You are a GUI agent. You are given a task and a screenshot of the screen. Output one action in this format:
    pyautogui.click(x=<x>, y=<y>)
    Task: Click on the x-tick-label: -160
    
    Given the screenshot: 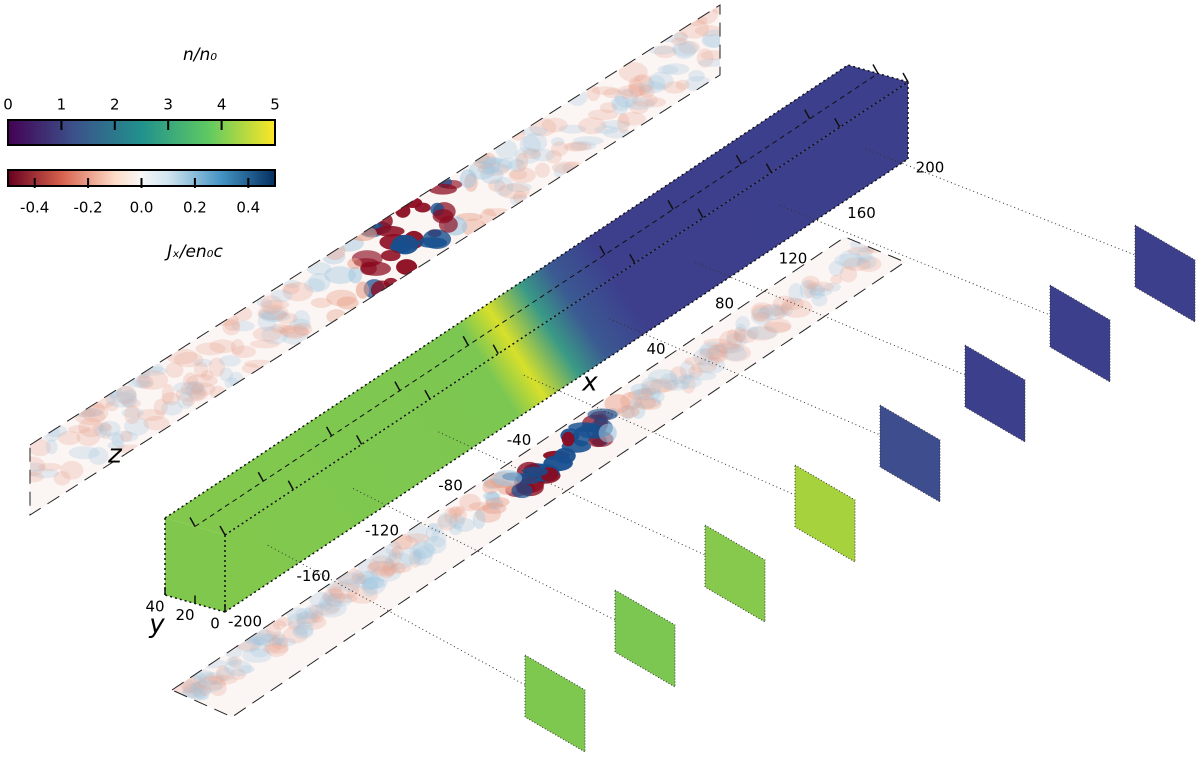 What is the action you would take?
    pyautogui.click(x=313, y=576)
    